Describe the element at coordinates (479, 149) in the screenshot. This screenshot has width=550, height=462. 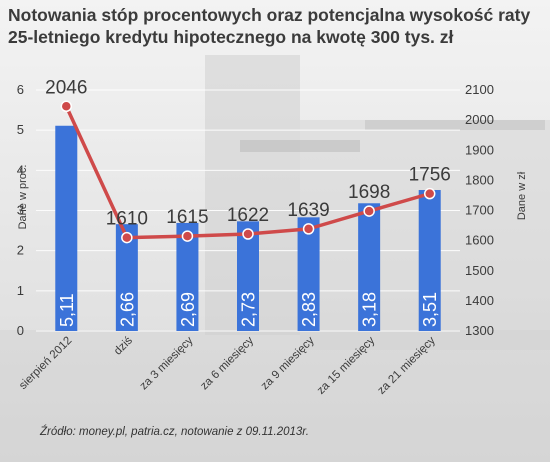
I see `y-right-tick-label: 1900` at that location.